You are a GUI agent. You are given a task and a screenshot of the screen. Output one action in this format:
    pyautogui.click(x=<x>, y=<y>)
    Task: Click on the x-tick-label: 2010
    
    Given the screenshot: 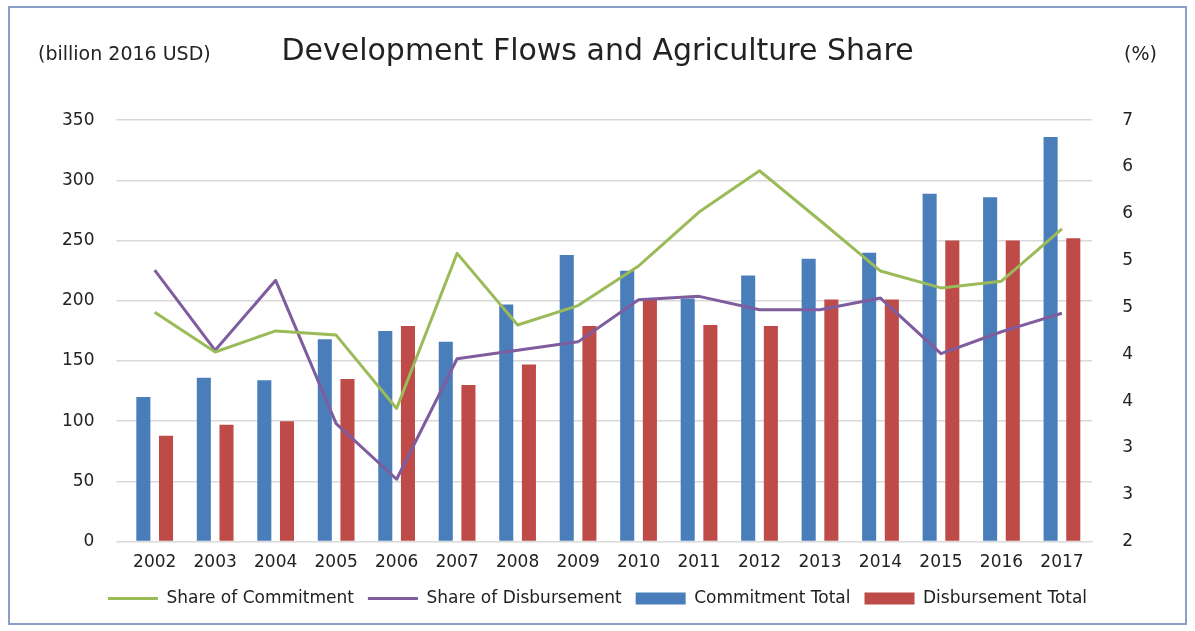 What is the action you would take?
    pyautogui.click(x=638, y=561)
    